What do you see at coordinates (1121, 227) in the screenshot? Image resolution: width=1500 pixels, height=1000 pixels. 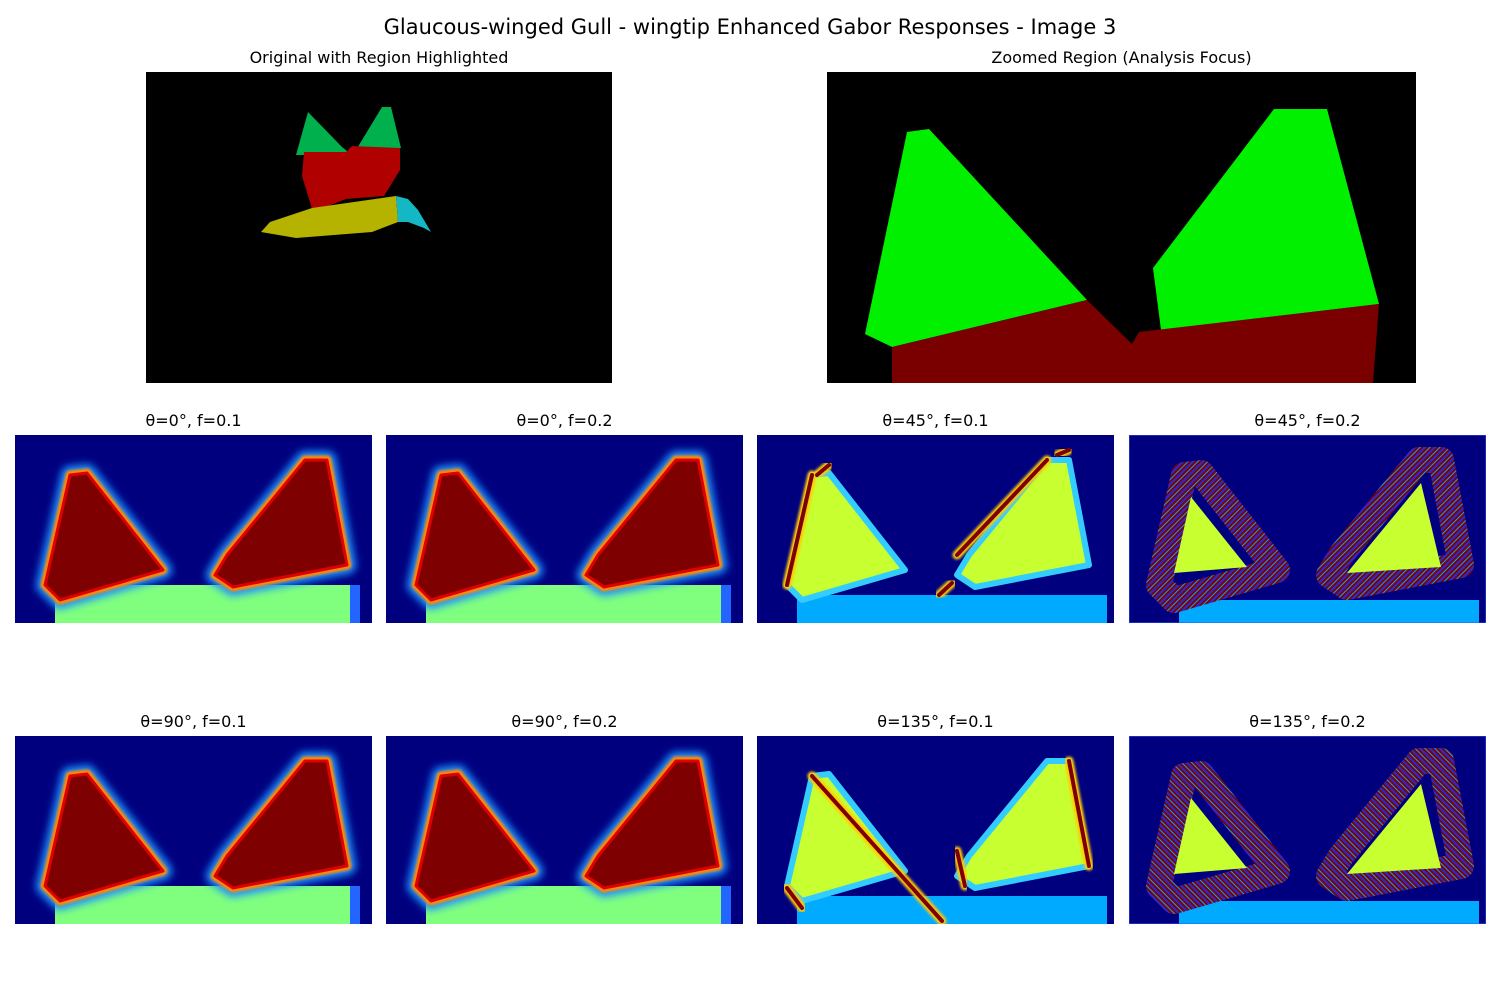 I see `zoomed-image` at bounding box center [1121, 227].